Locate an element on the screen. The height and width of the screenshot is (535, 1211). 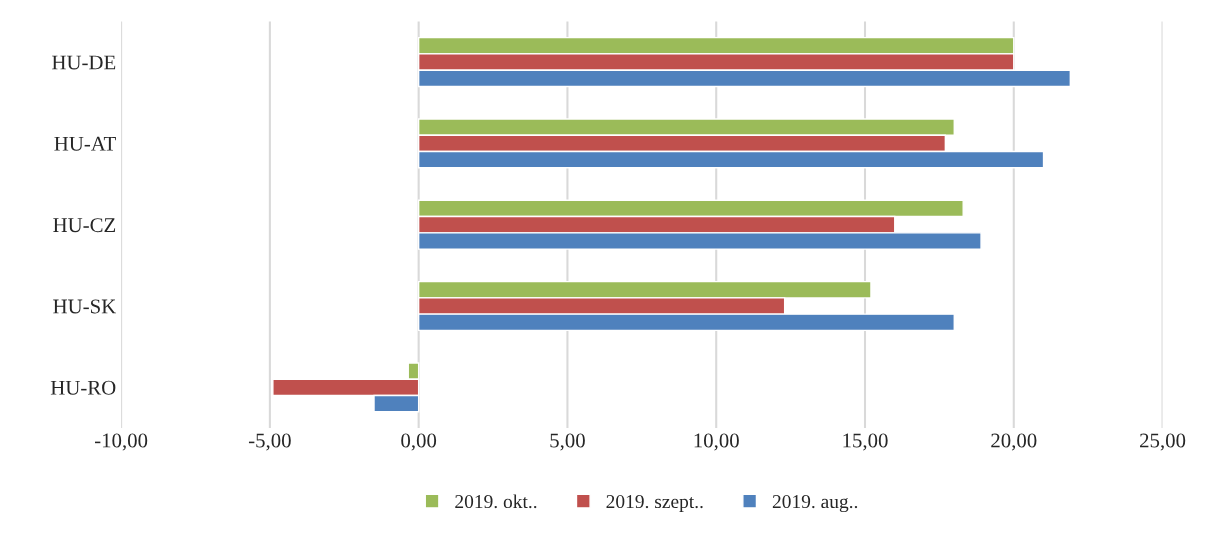
x-tick-label: 20,00 is located at coordinates (1014, 442).